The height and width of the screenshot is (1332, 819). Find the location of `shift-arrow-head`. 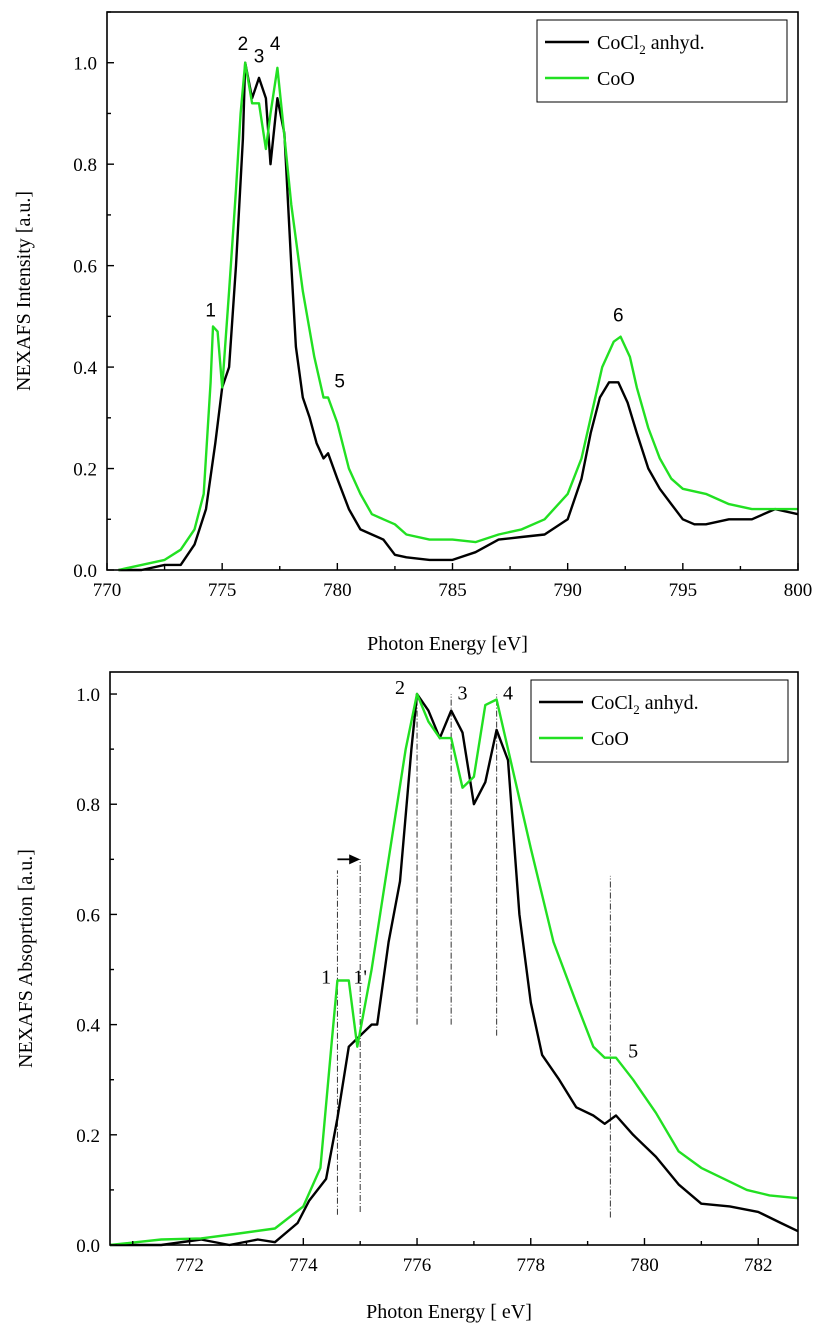

shift-arrow-head is located at coordinates (355, 859).